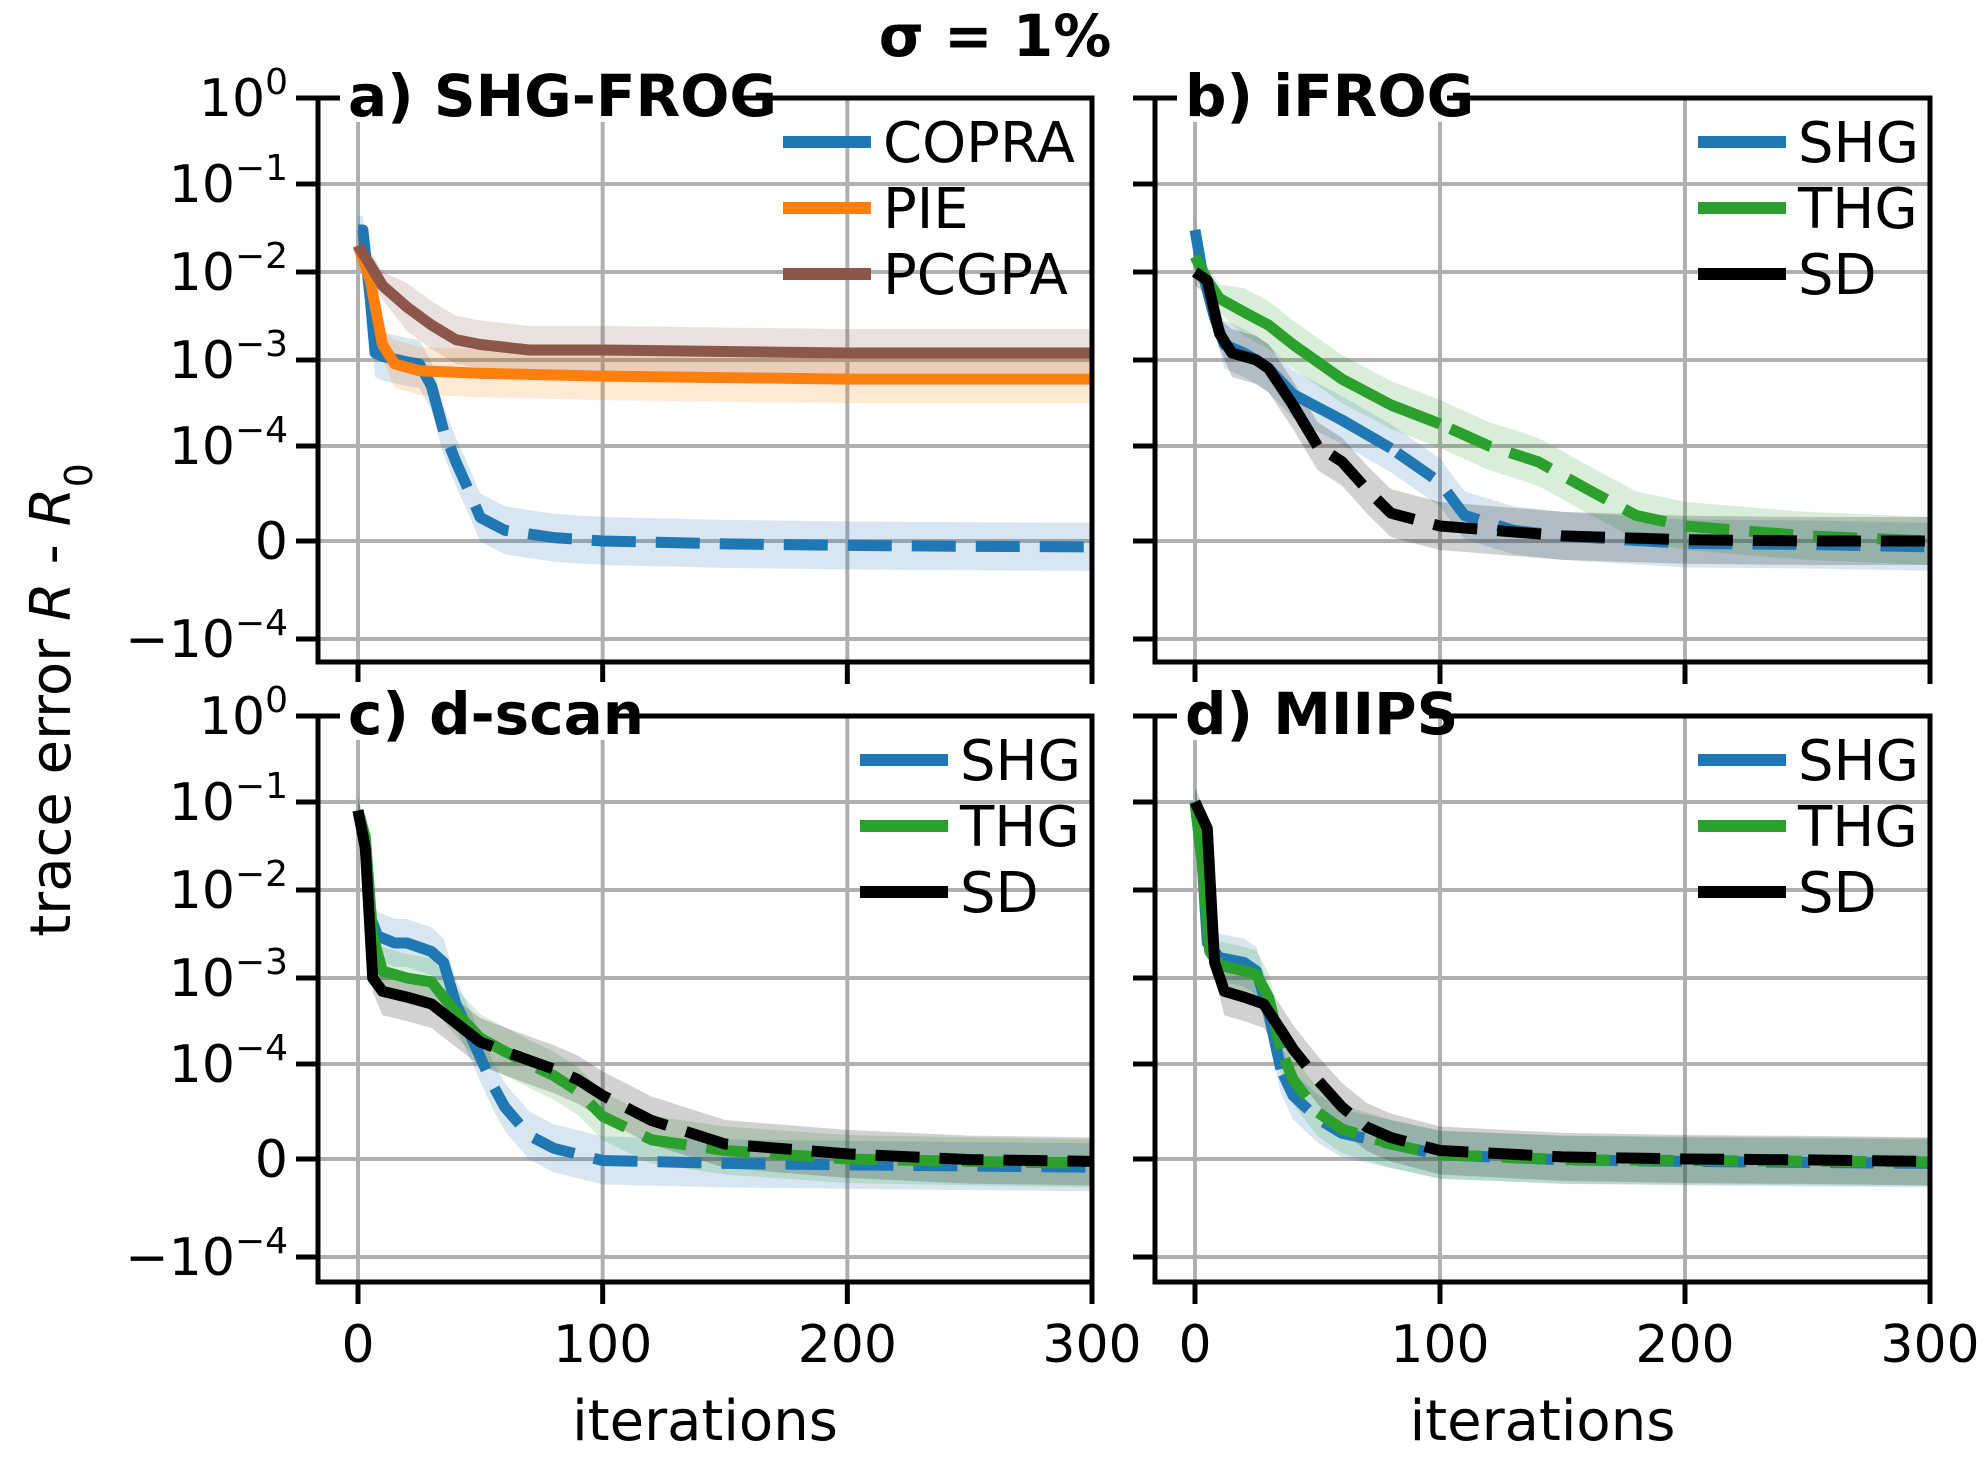 This screenshot has height=1464, width=1984. What do you see at coordinates (759, 468) in the screenshot?
I see `series-copra-dashed` at bounding box center [759, 468].